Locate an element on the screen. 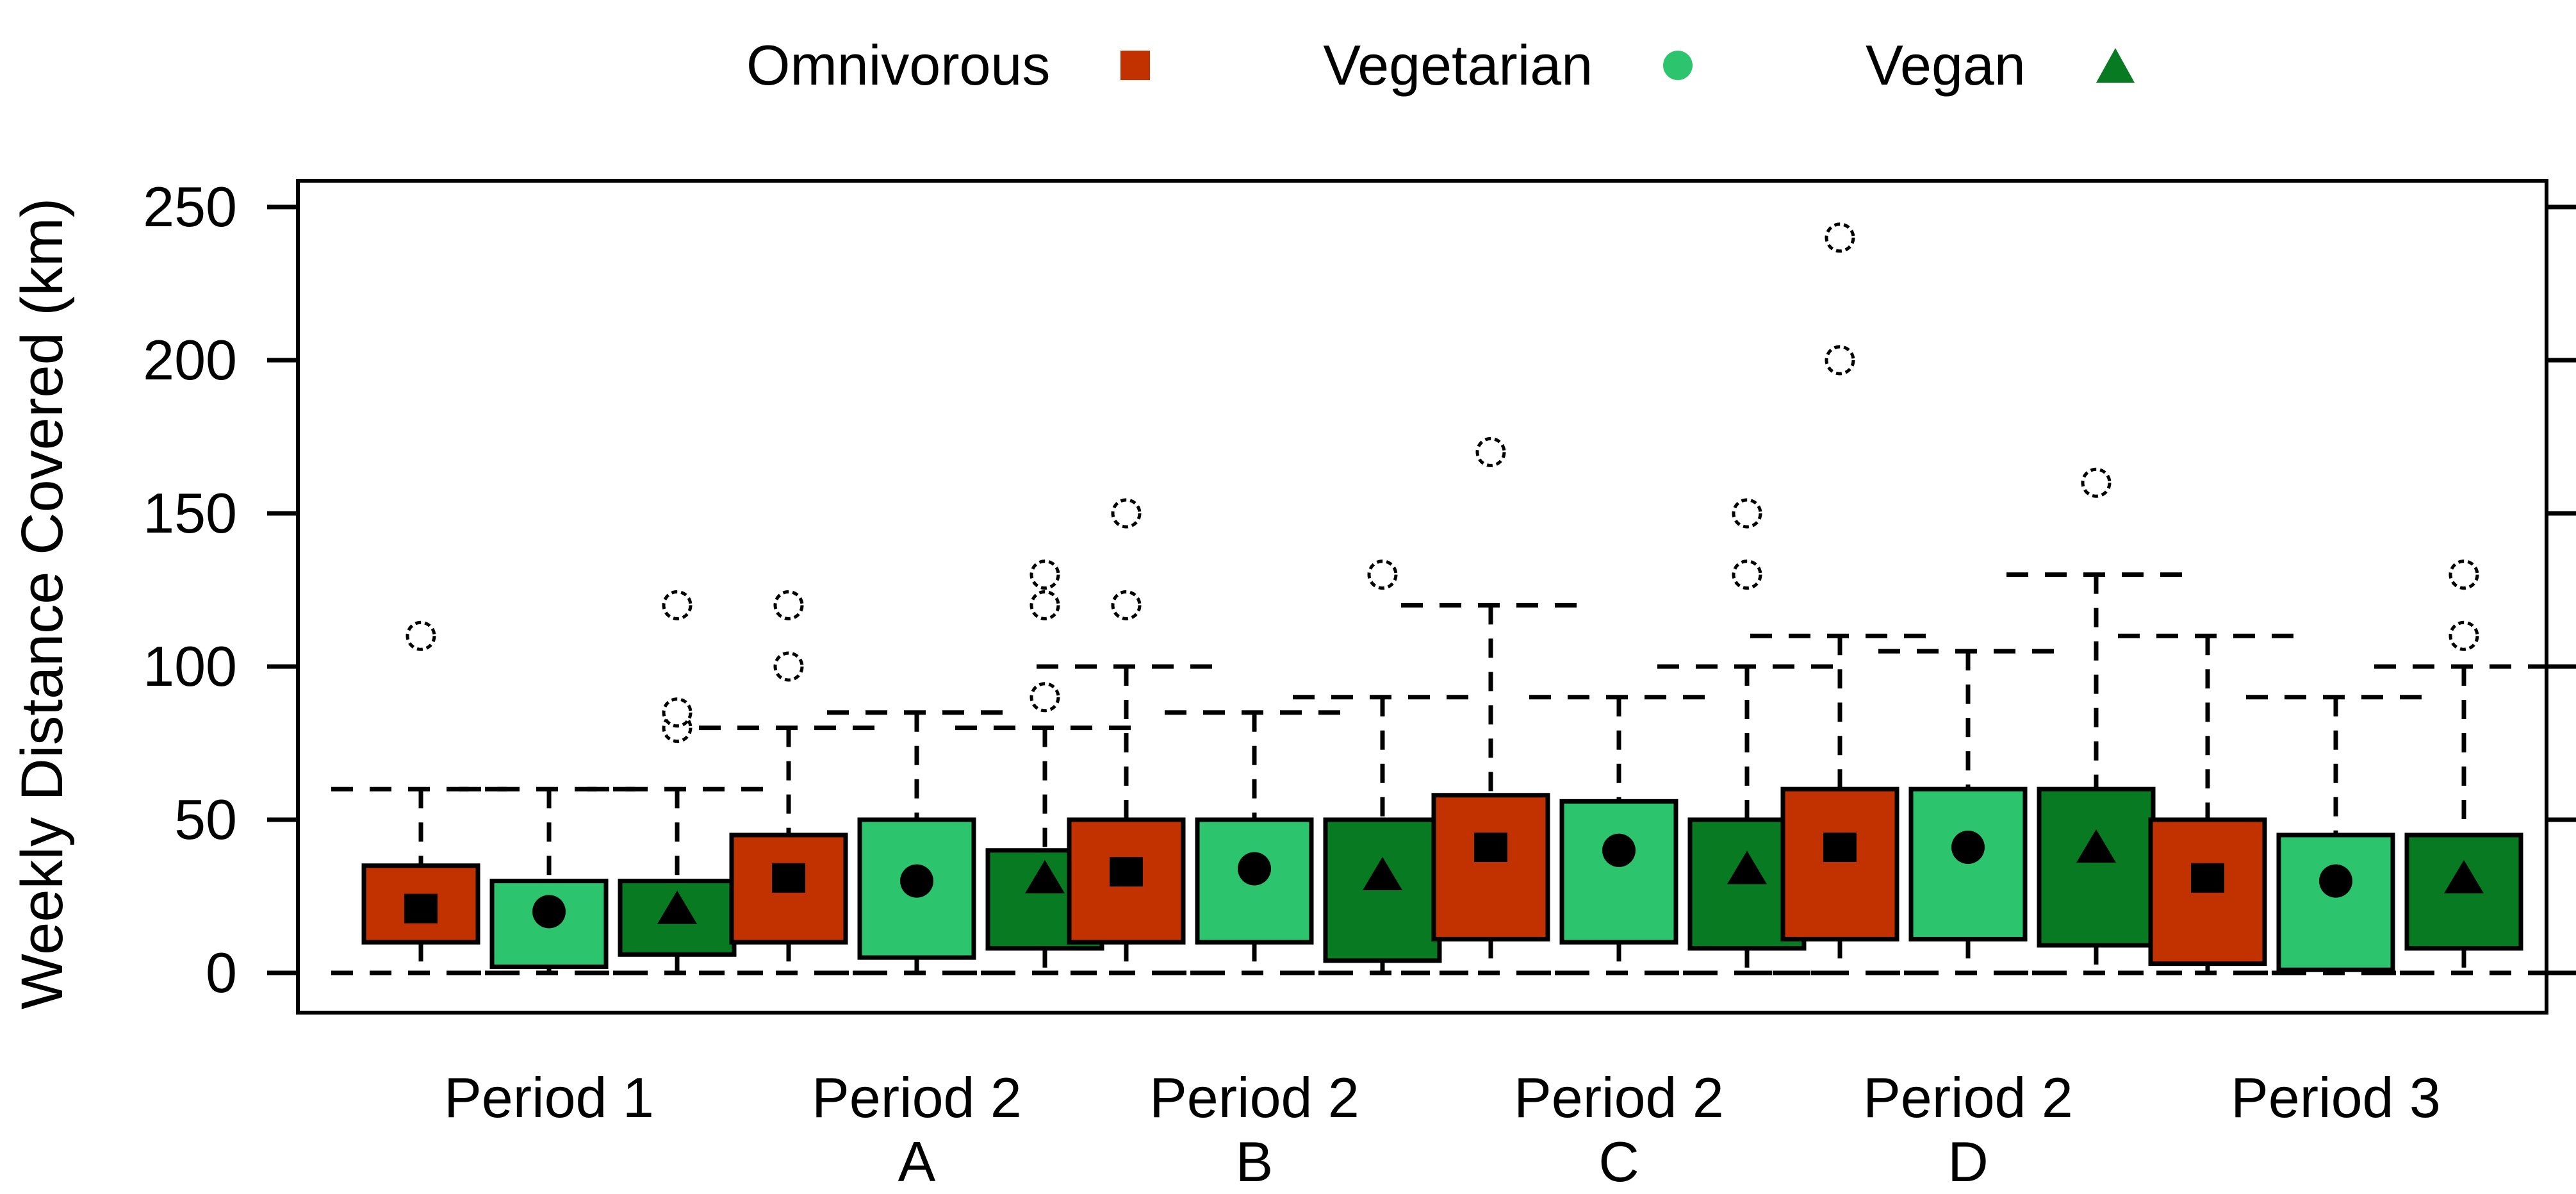 The width and height of the screenshot is (2576, 1194). legend-label-vegetarian: Vegetarian is located at coordinates (1458, 65).